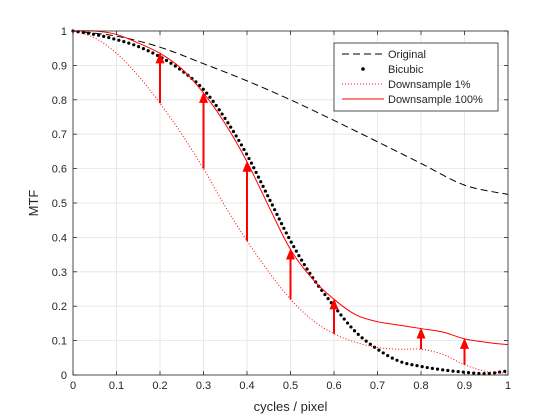 The height and width of the screenshot is (420, 560). I want to click on x-tick-label: 0, so click(73, 386).